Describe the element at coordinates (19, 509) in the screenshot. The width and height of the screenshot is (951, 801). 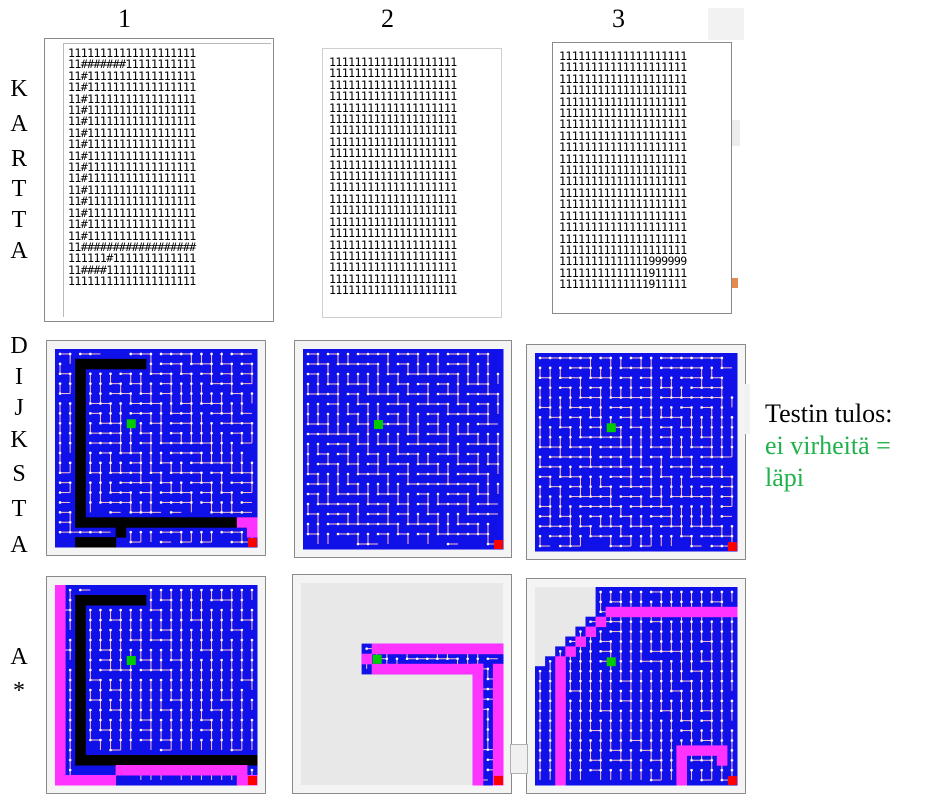
I see `row-label-letter: T` at that location.